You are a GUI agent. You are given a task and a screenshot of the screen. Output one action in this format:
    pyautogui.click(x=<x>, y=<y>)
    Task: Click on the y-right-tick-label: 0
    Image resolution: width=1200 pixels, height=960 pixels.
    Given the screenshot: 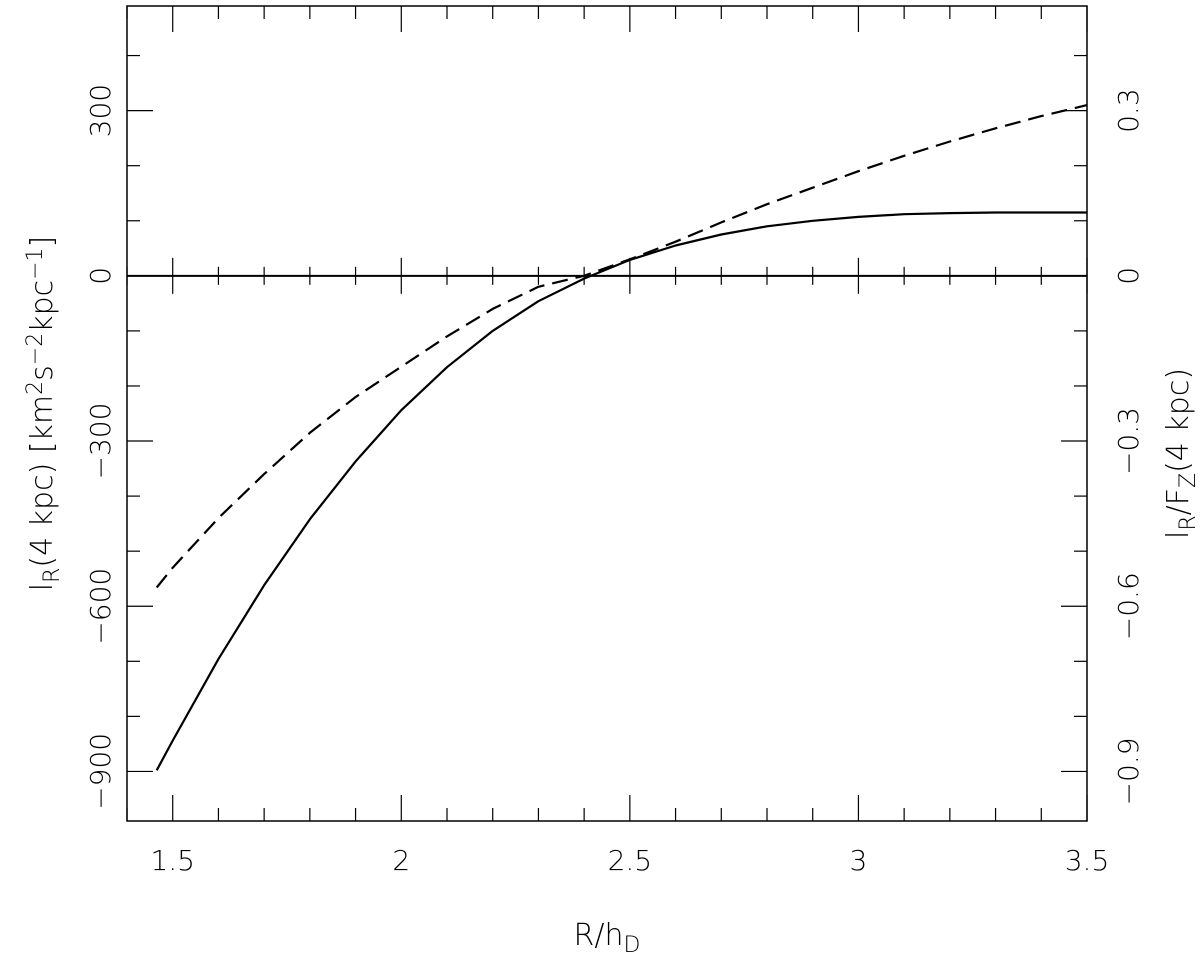 What is the action you would take?
    pyautogui.click(x=1128, y=276)
    